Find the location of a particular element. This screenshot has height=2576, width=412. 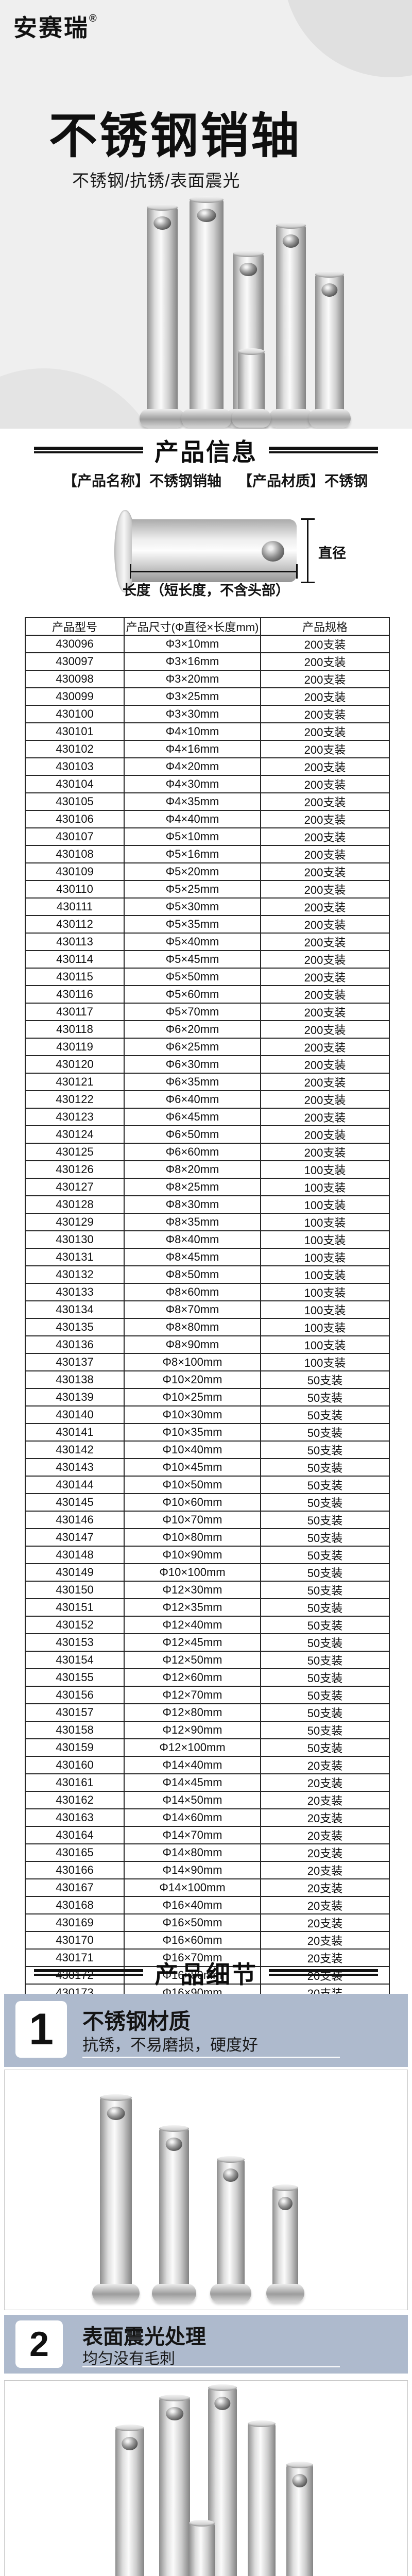

table-cell: Φ4×10mm is located at coordinates (192, 731).